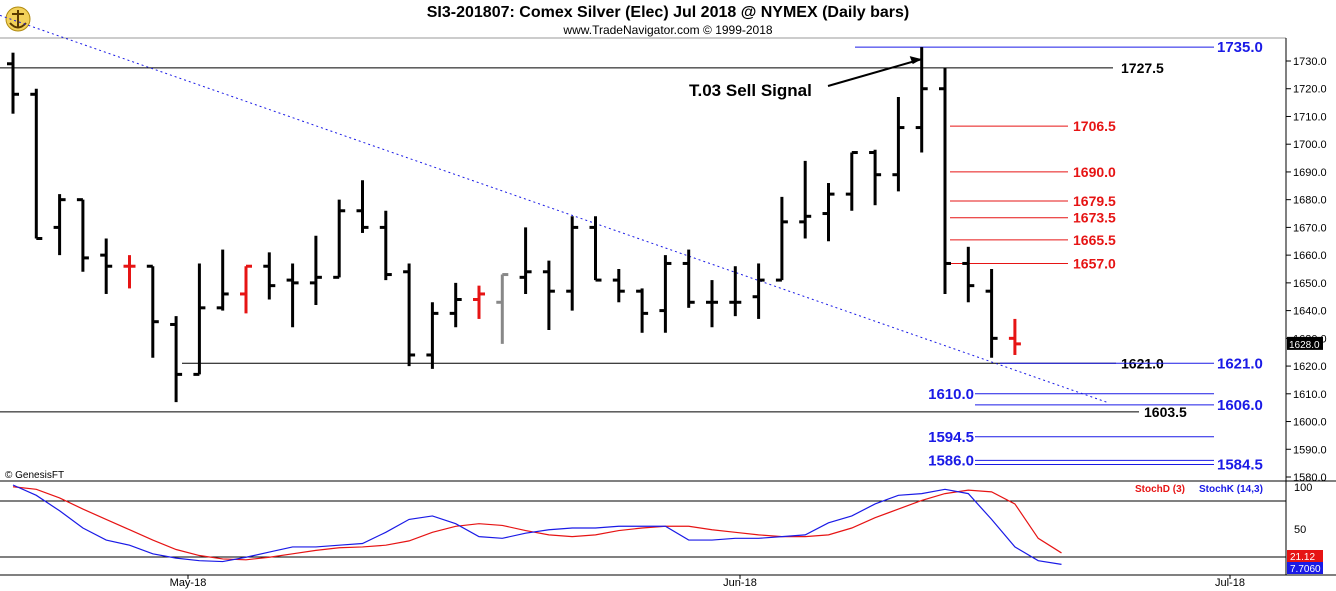 This screenshot has height=591, width=1336. What do you see at coordinates (1240, 47) in the screenshot?
I see `level-label-1735.0: 1735.0` at bounding box center [1240, 47].